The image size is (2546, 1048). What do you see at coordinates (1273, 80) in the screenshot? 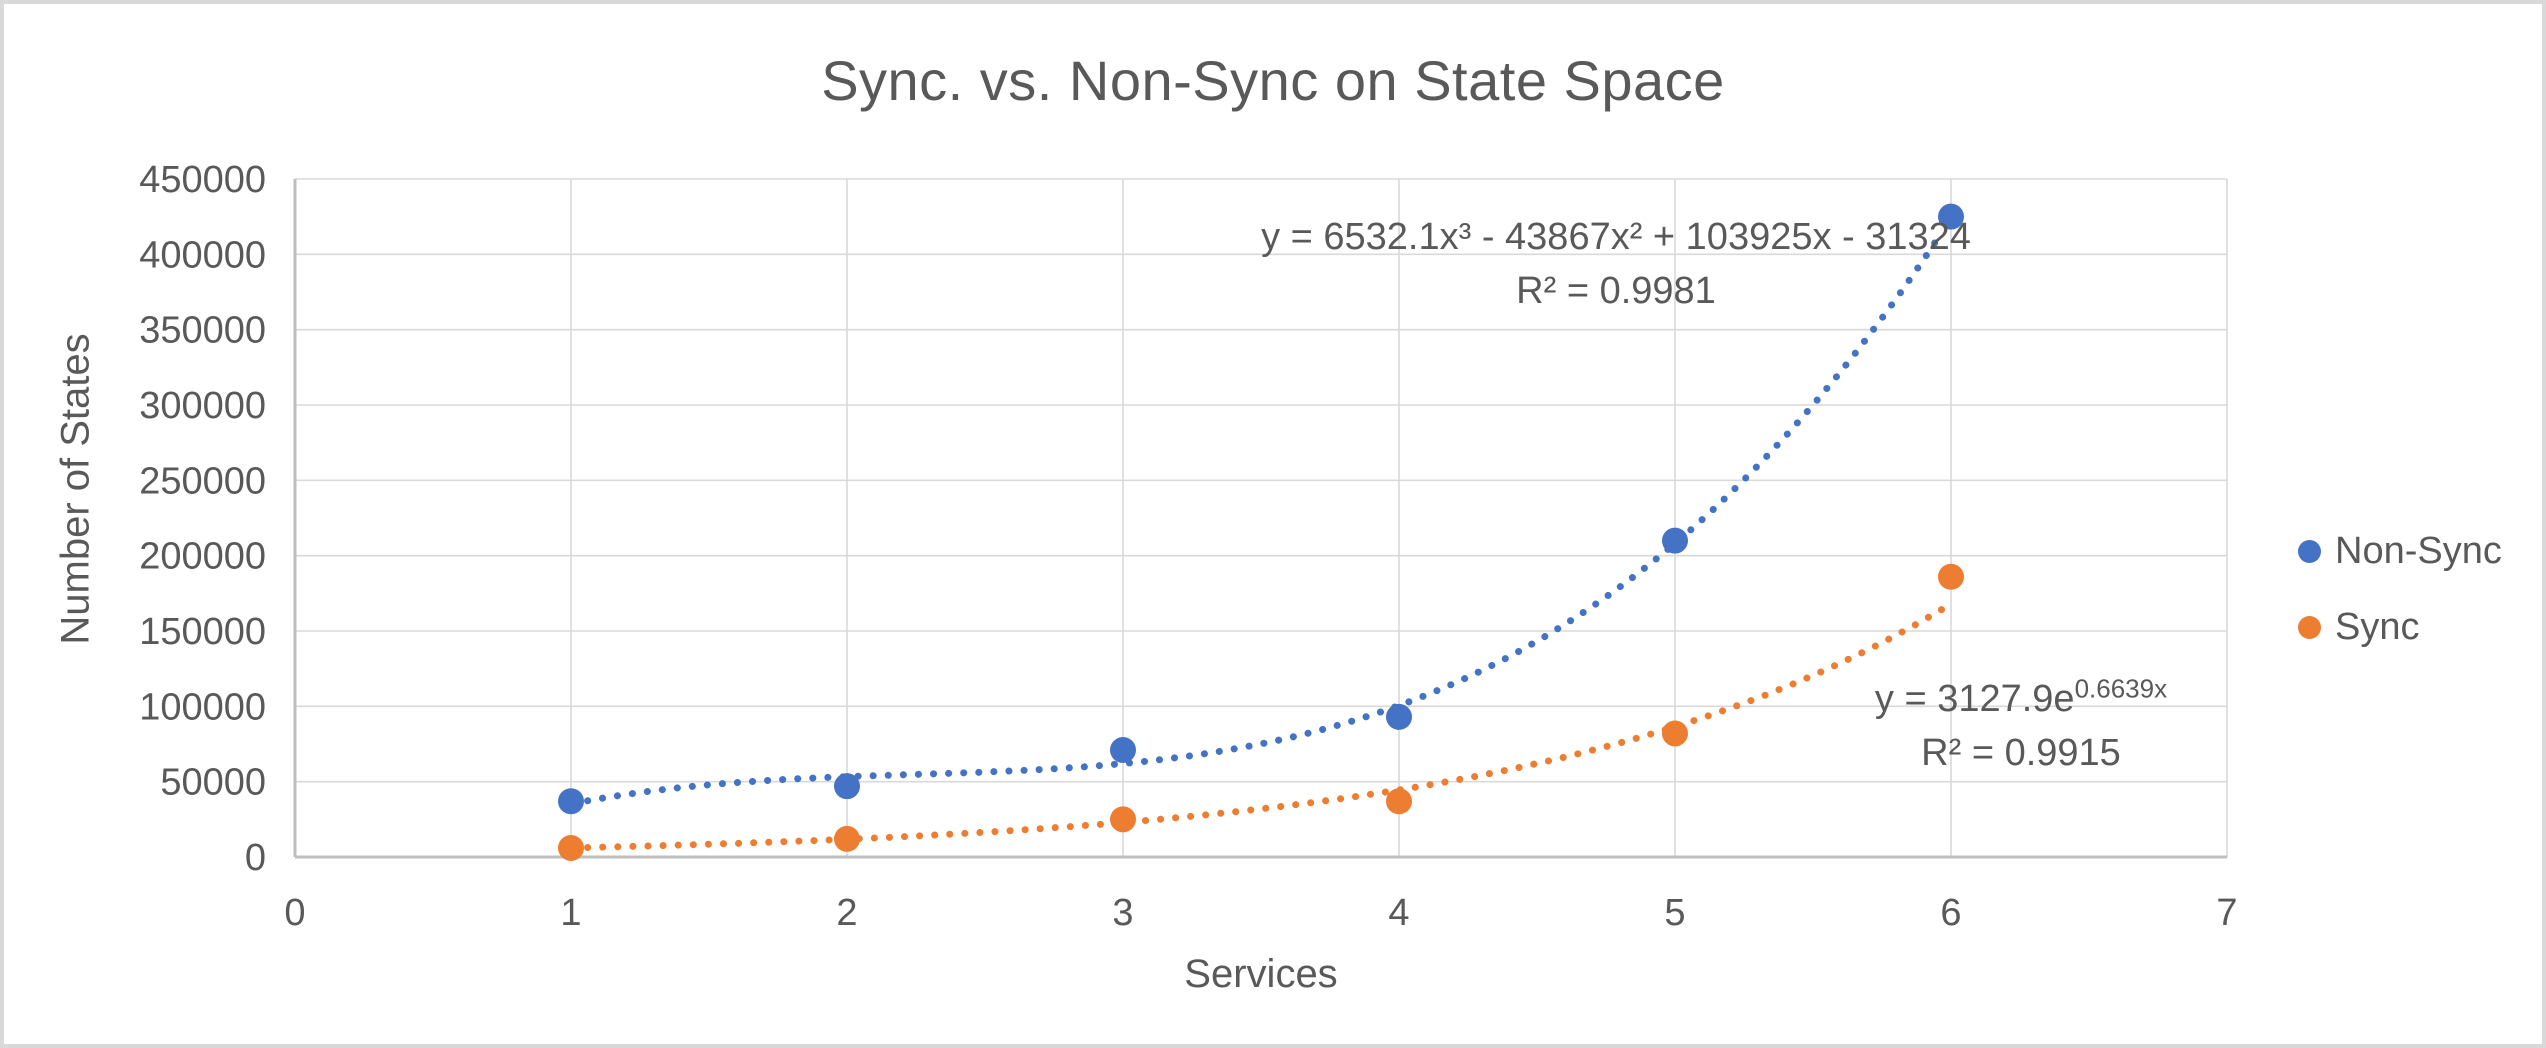
I see `chart-title: Sync. vs. Non-Sync on State Space` at bounding box center [1273, 80].